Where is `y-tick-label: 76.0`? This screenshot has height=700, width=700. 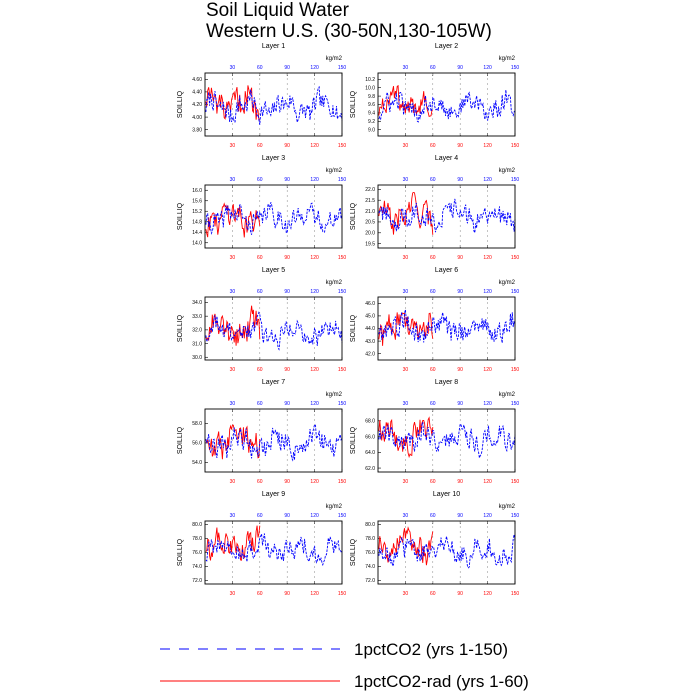
y-tick-label: 76.0 is located at coordinates (197, 553).